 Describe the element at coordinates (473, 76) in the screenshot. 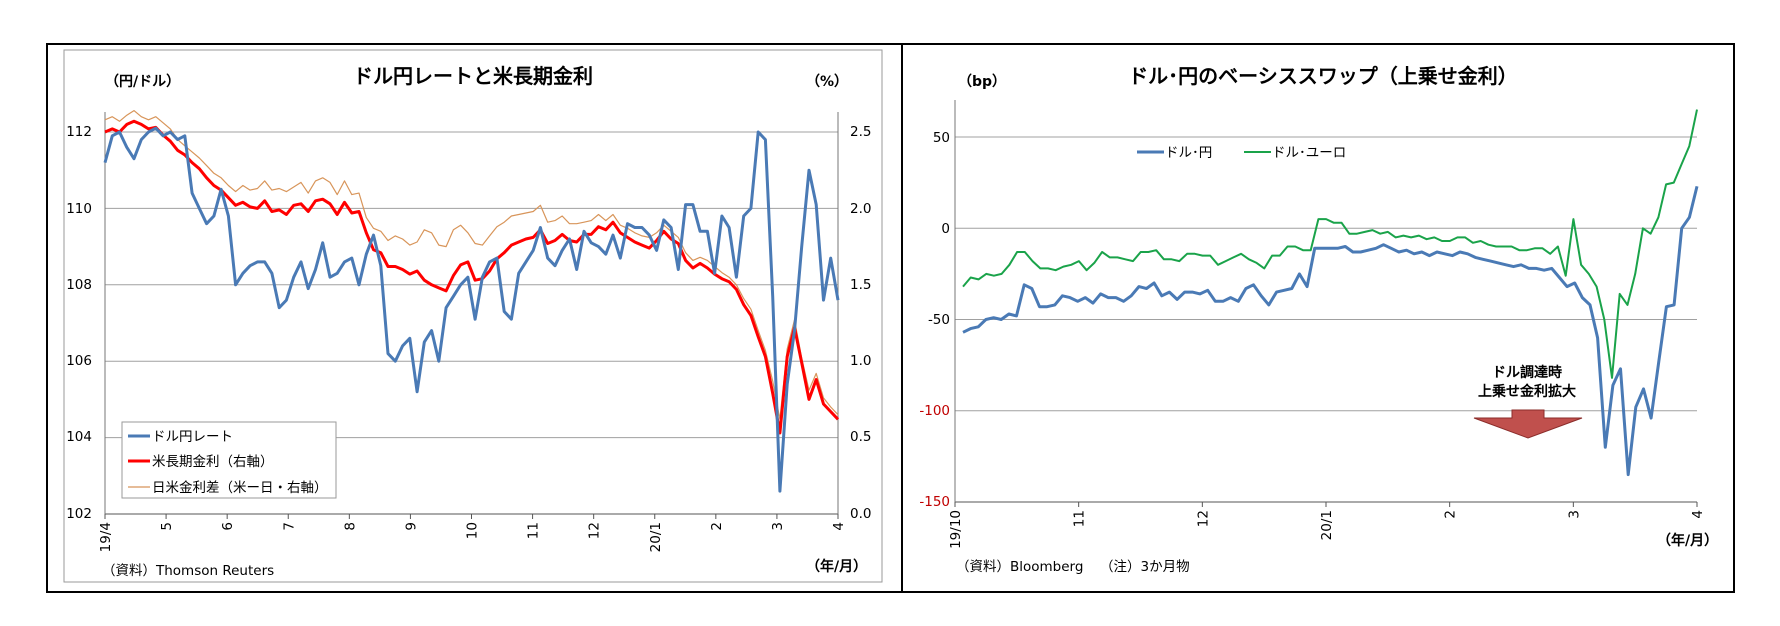

I see `left-chart-title: ドル円レートと米長期金利` at that location.